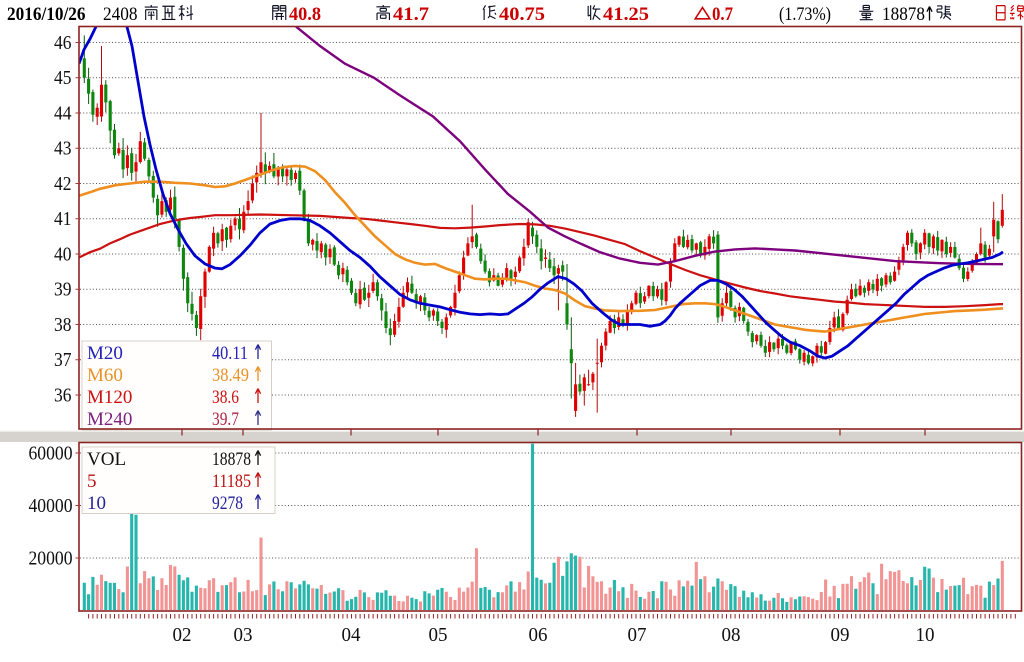 This screenshot has height=662, width=1024. Describe the element at coordinates (63, 254) in the screenshot. I see `svg-text: 40` at that location.